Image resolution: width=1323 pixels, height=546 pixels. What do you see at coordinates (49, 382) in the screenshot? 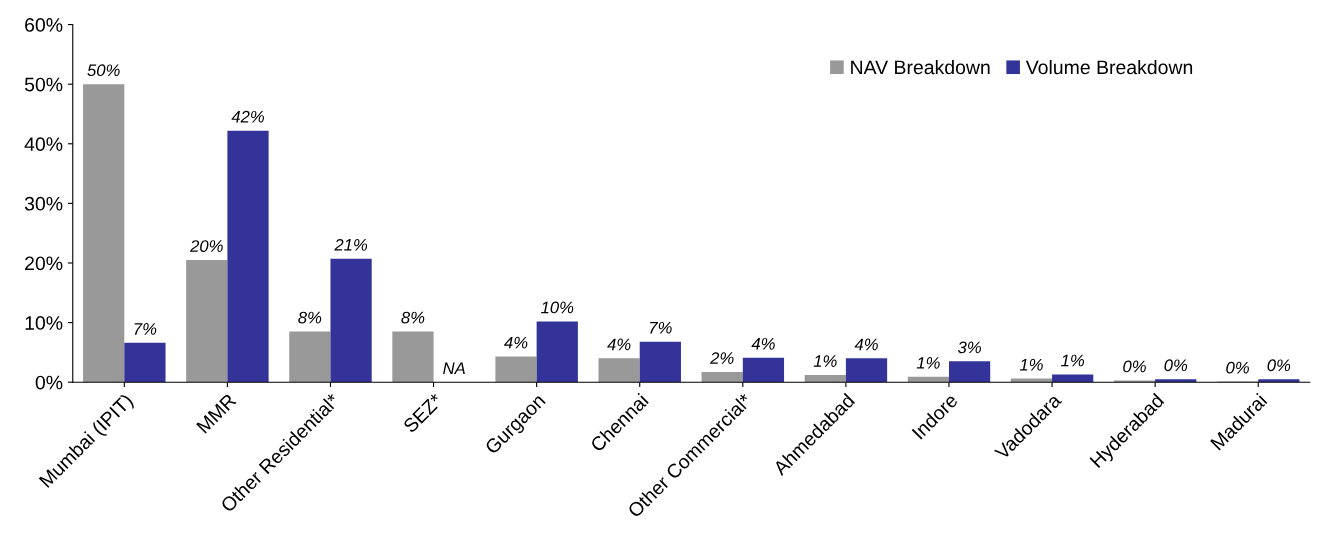
I see `y-tick-label: 0%` at bounding box center [49, 382].